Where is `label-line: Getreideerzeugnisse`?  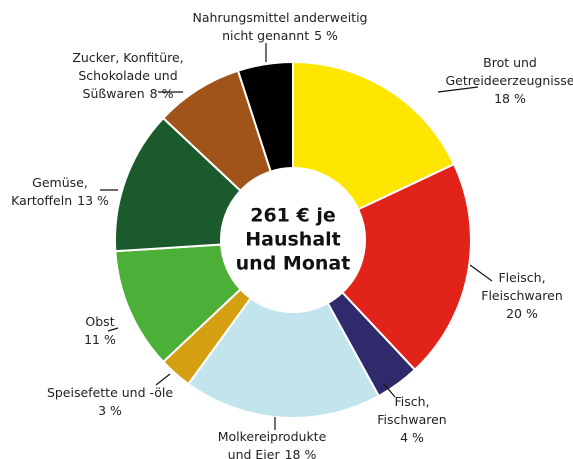 label-line: Getreideerzeugnisse is located at coordinates (509, 80).